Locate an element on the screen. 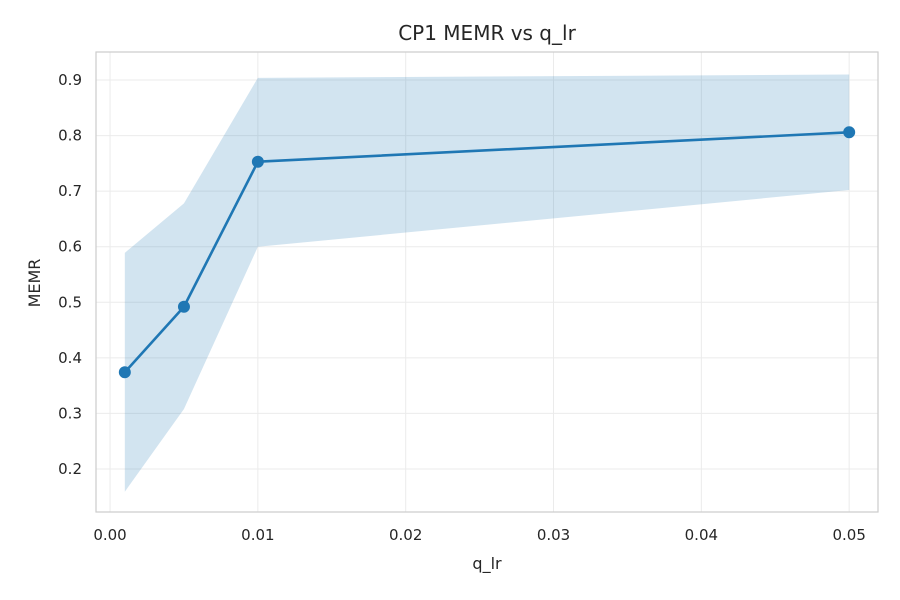  x-tick-label: 0.00 is located at coordinates (109, 535).